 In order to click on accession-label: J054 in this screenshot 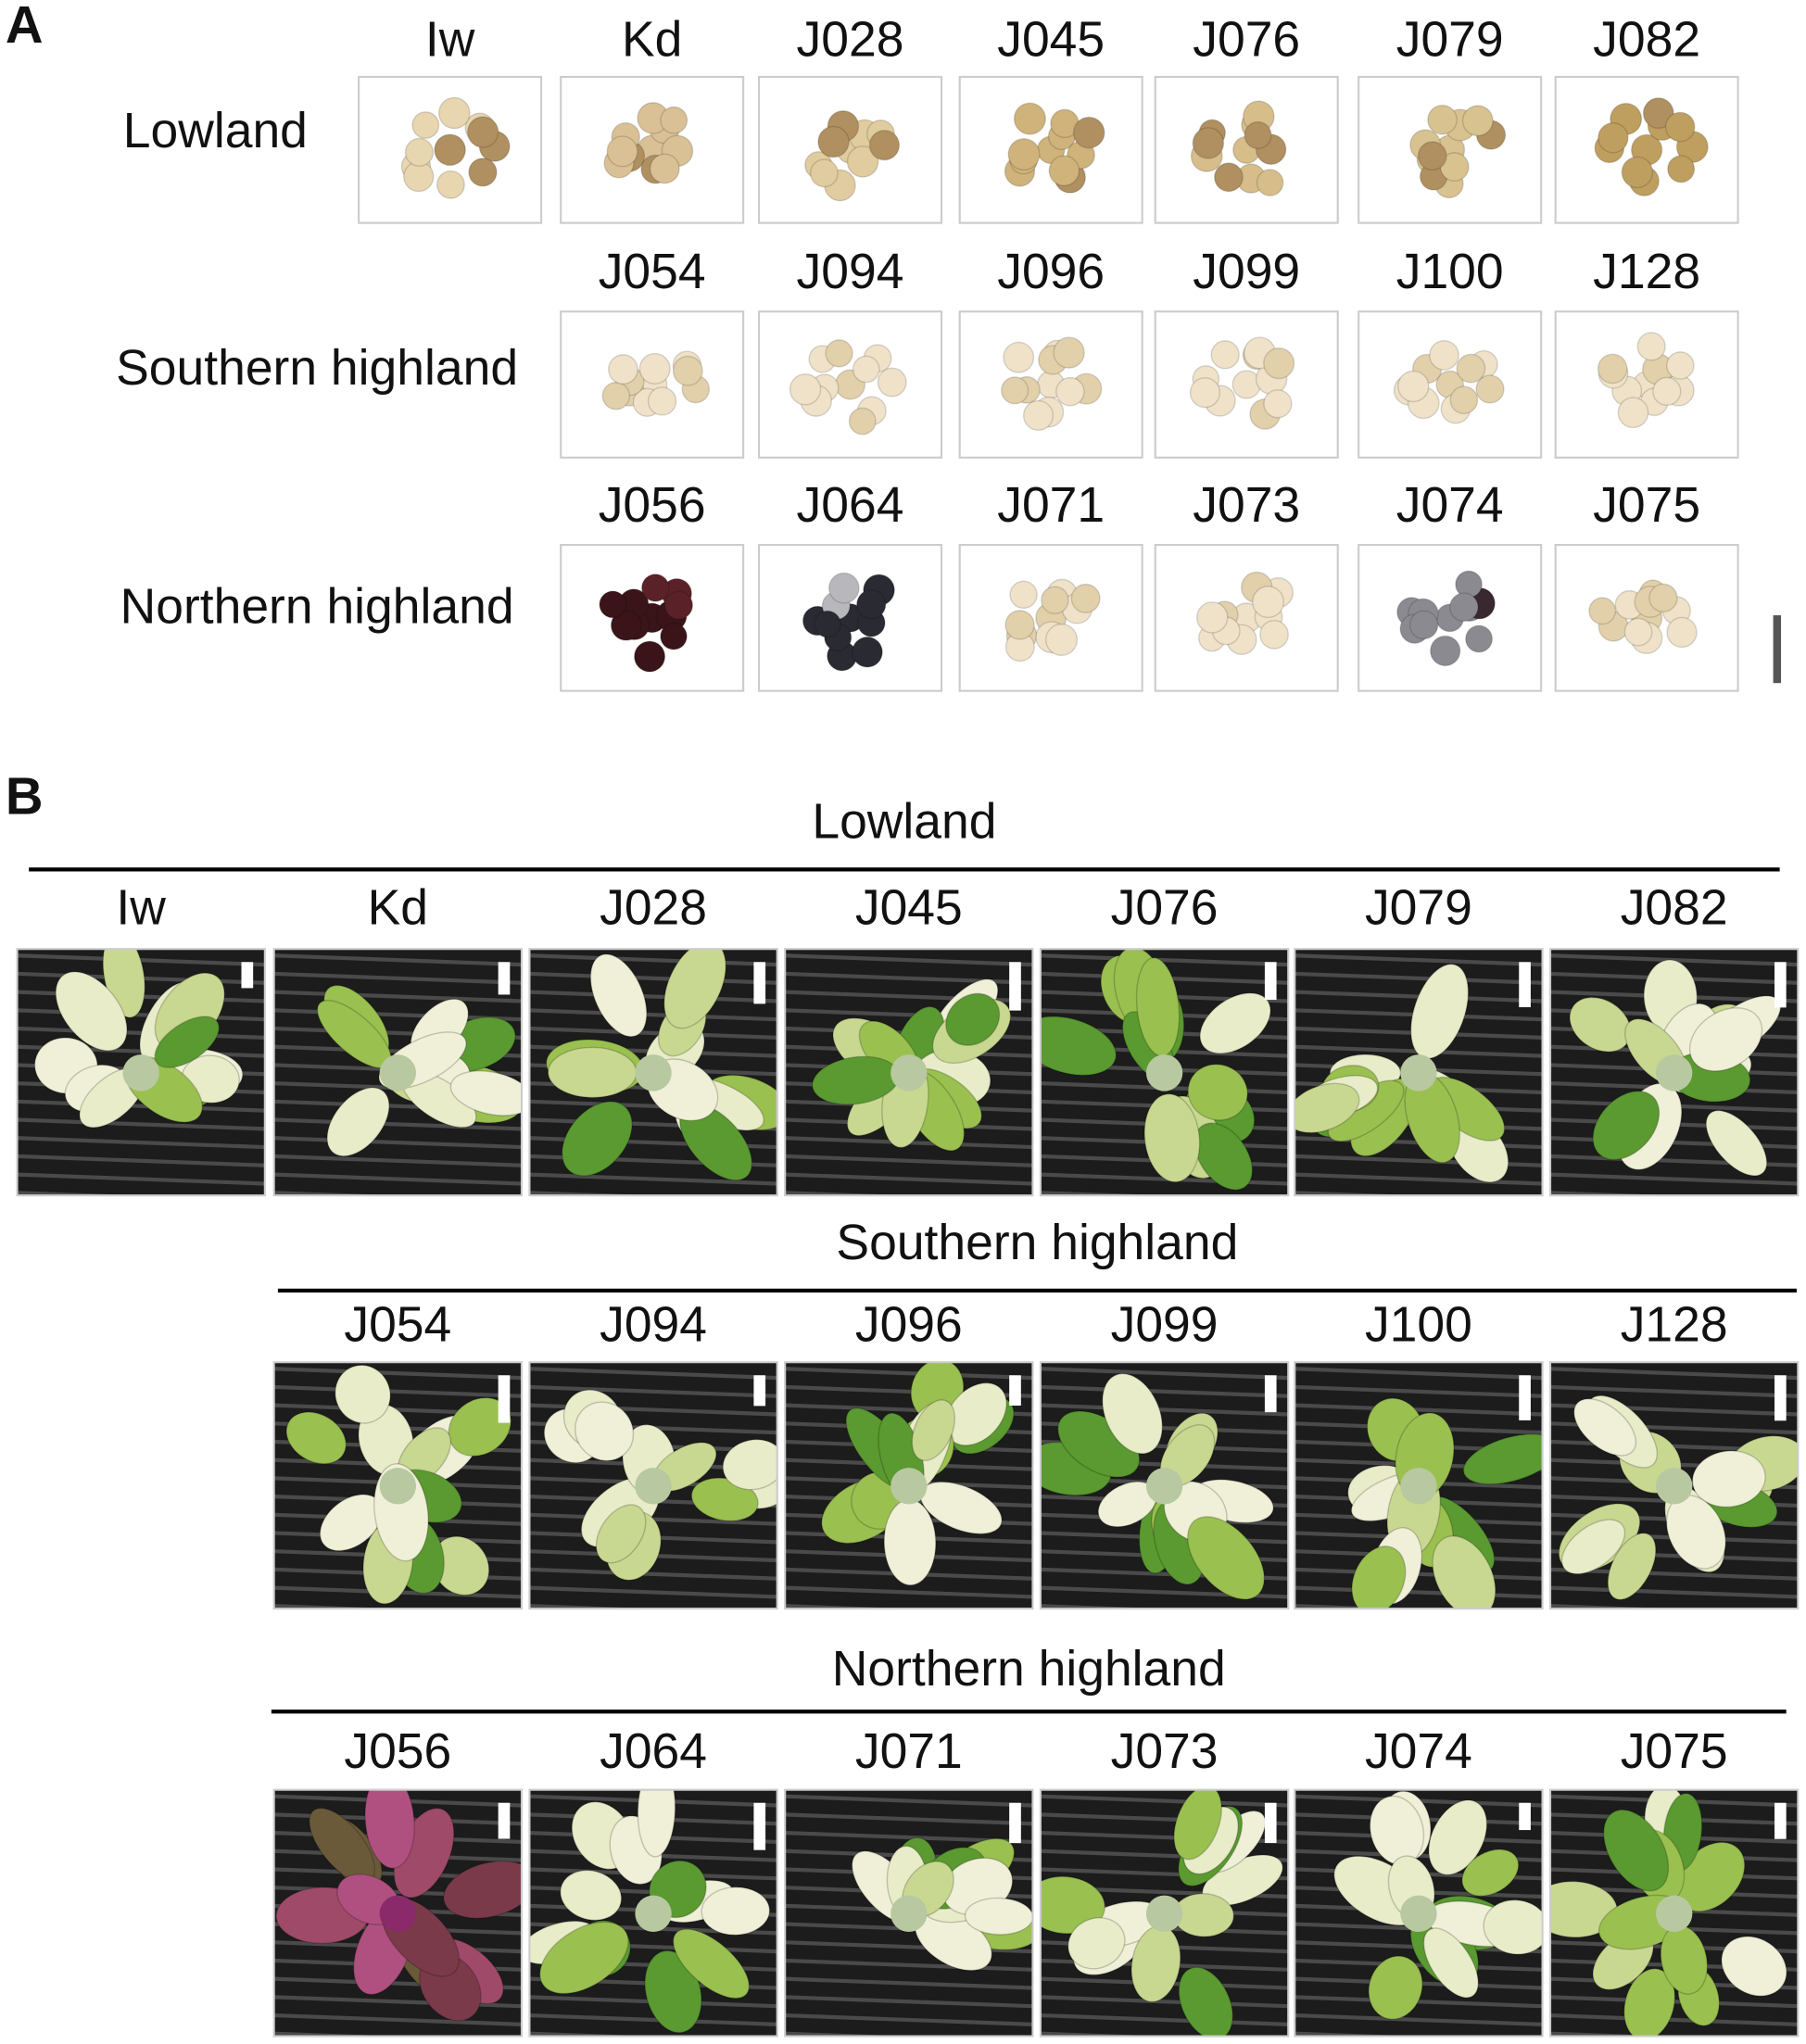, I will do `click(397, 1325)`.